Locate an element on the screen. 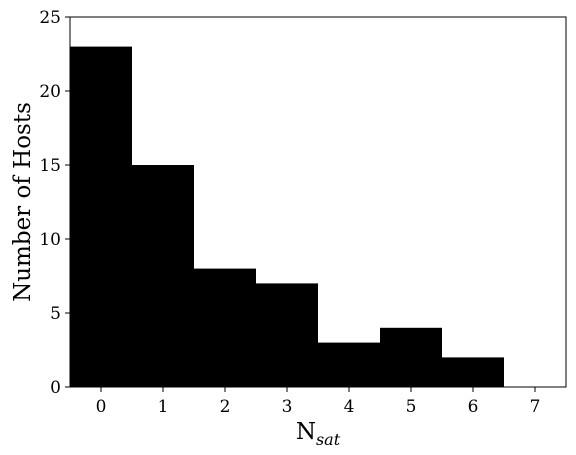 The width and height of the screenshot is (576, 455). x-tick-label: 6 is located at coordinates (473, 407).